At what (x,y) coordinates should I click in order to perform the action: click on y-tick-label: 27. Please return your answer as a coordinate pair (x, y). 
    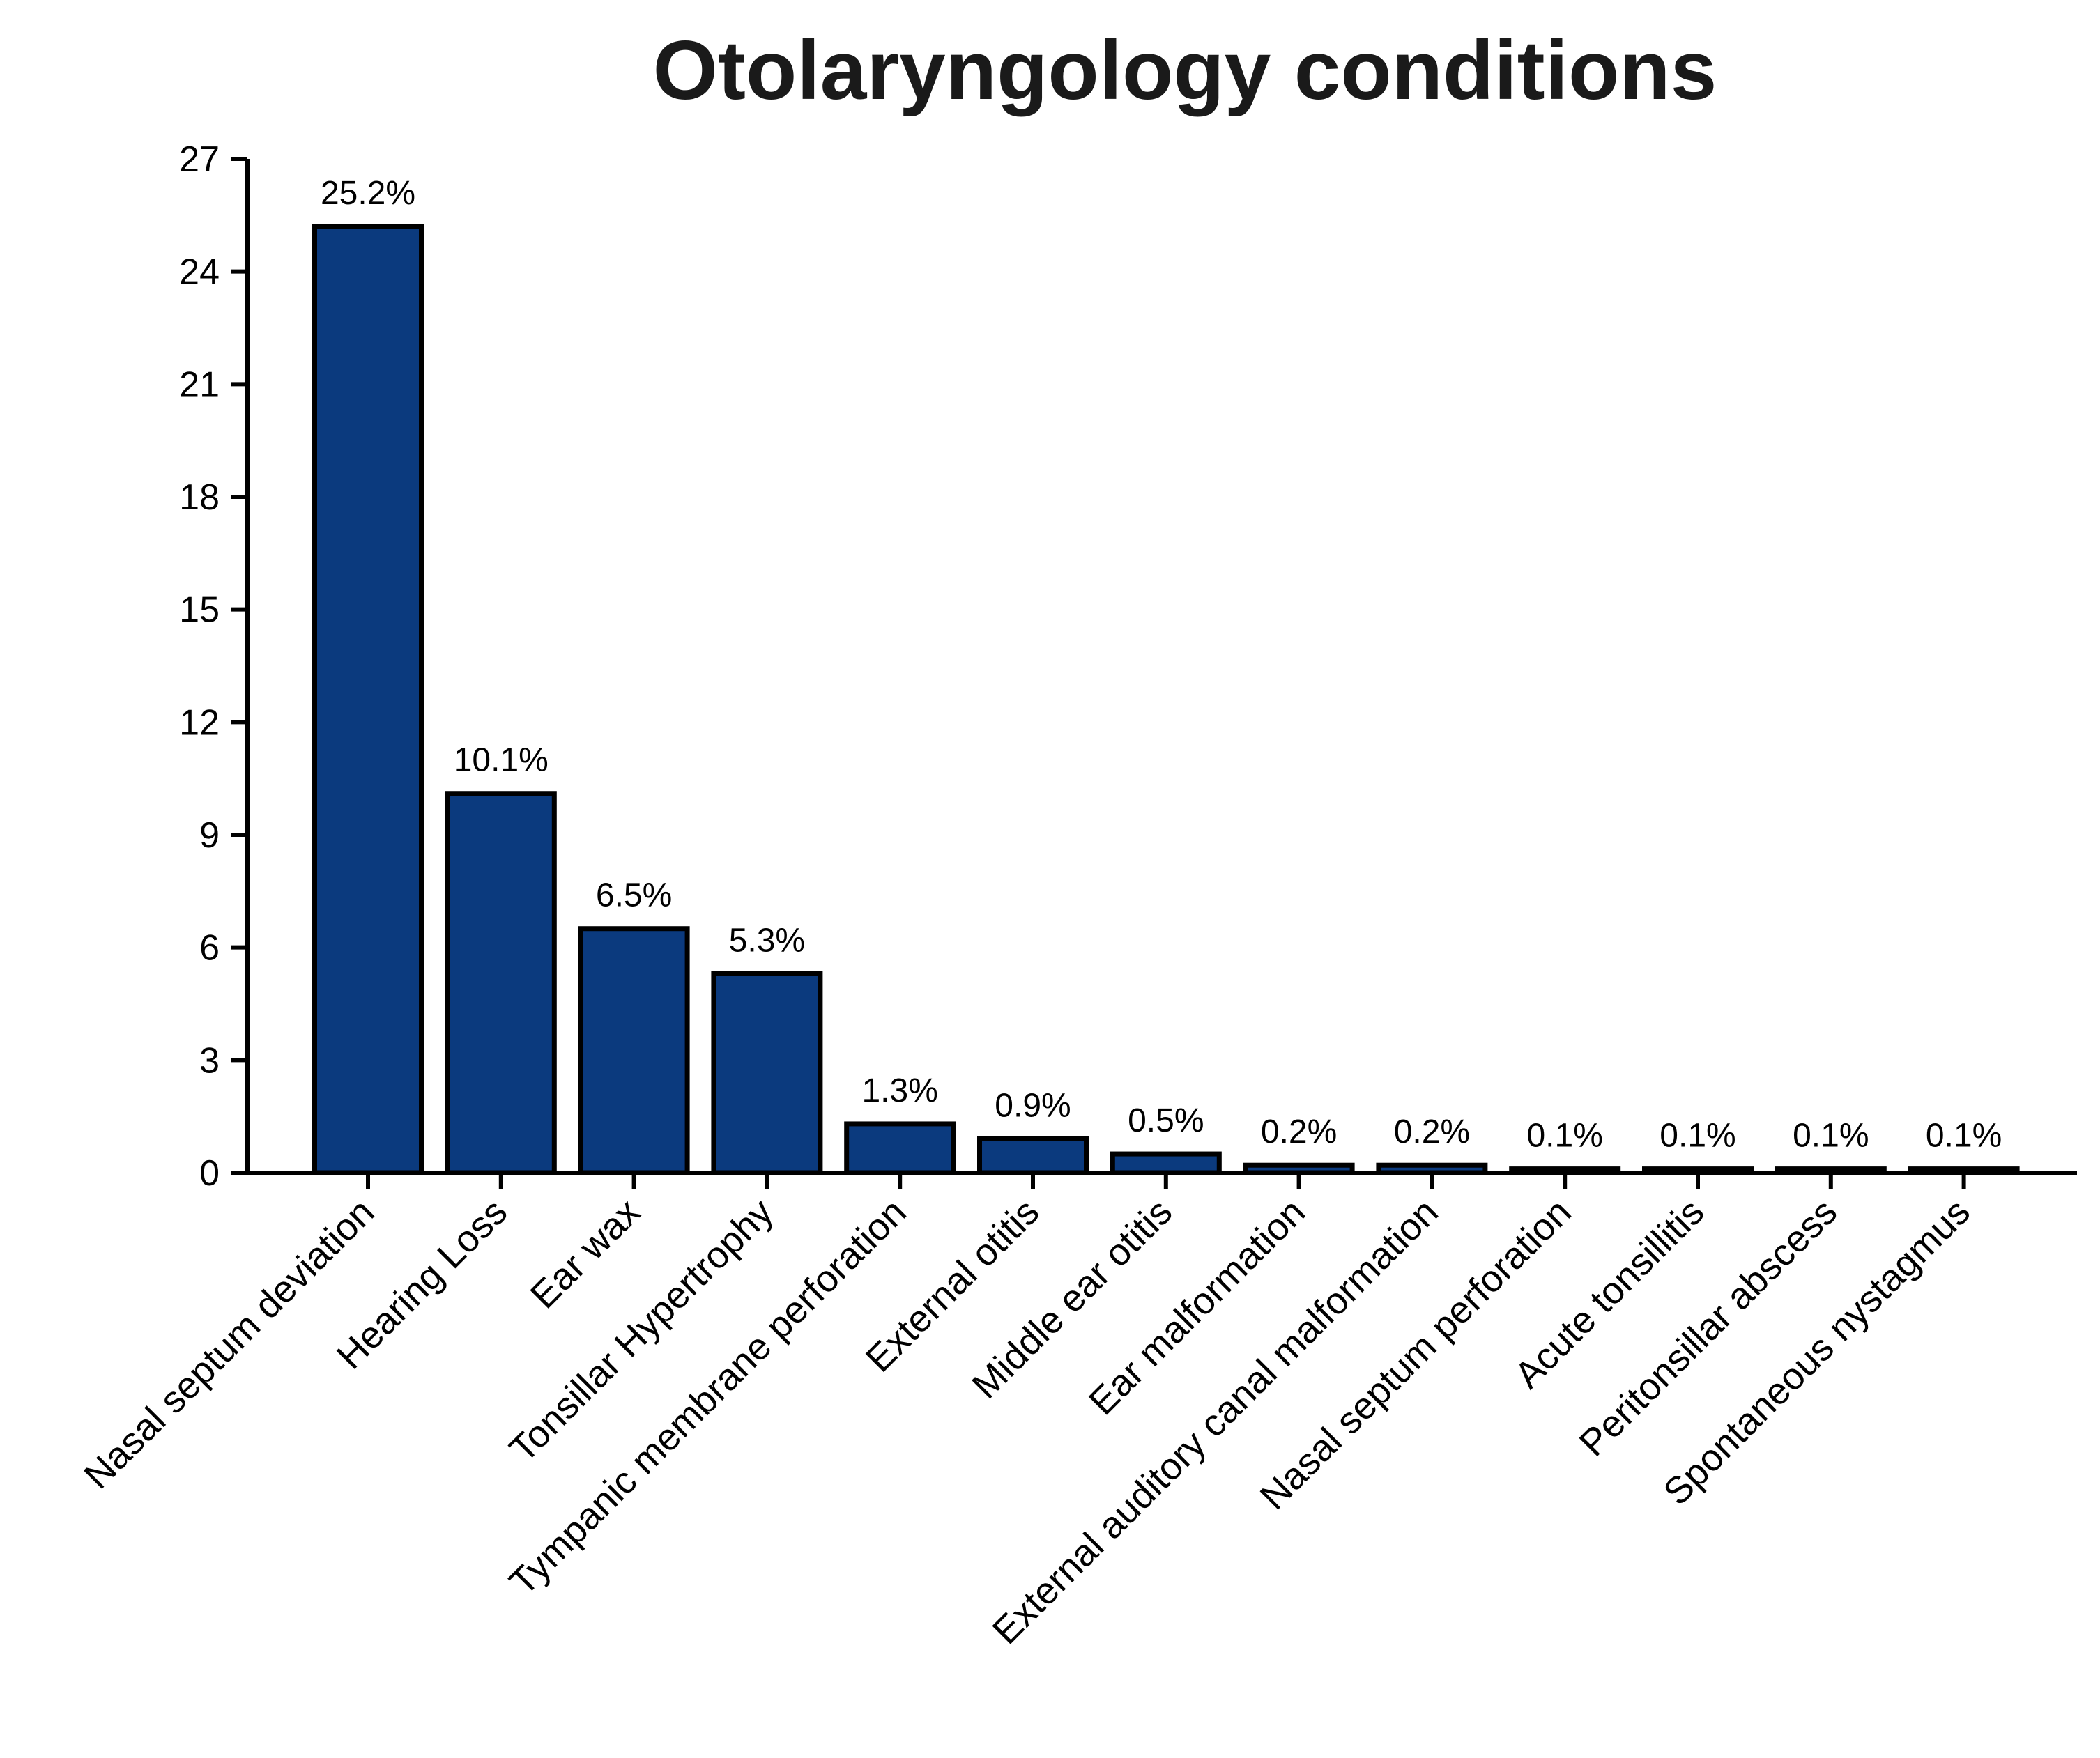
    Looking at the image, I should click on (199, 159).